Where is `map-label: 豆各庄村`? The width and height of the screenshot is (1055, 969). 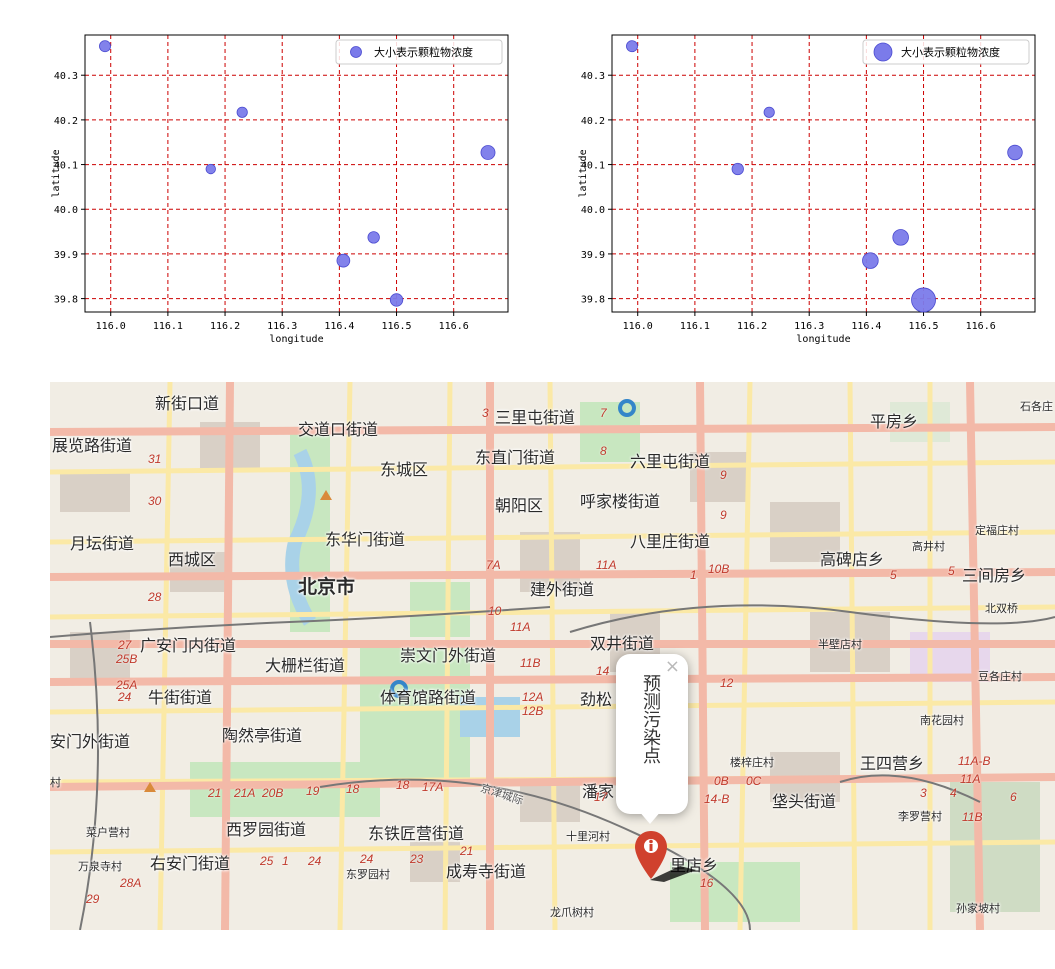 map-label: 豆各庄村 is located at coordinates (1000, 677).